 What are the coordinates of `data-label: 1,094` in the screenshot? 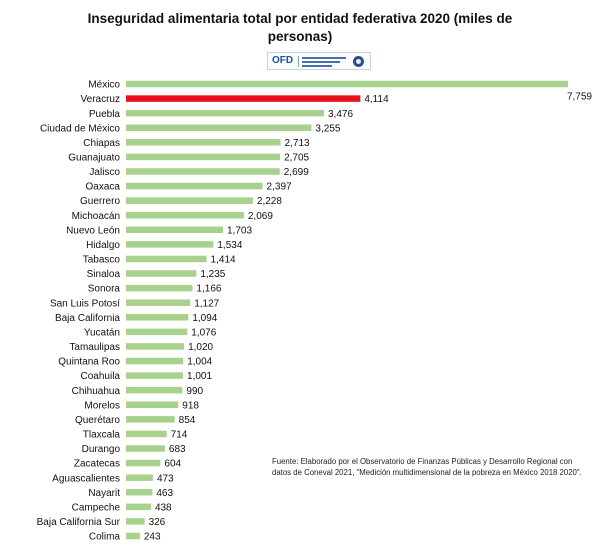 It's located at (204, 318).